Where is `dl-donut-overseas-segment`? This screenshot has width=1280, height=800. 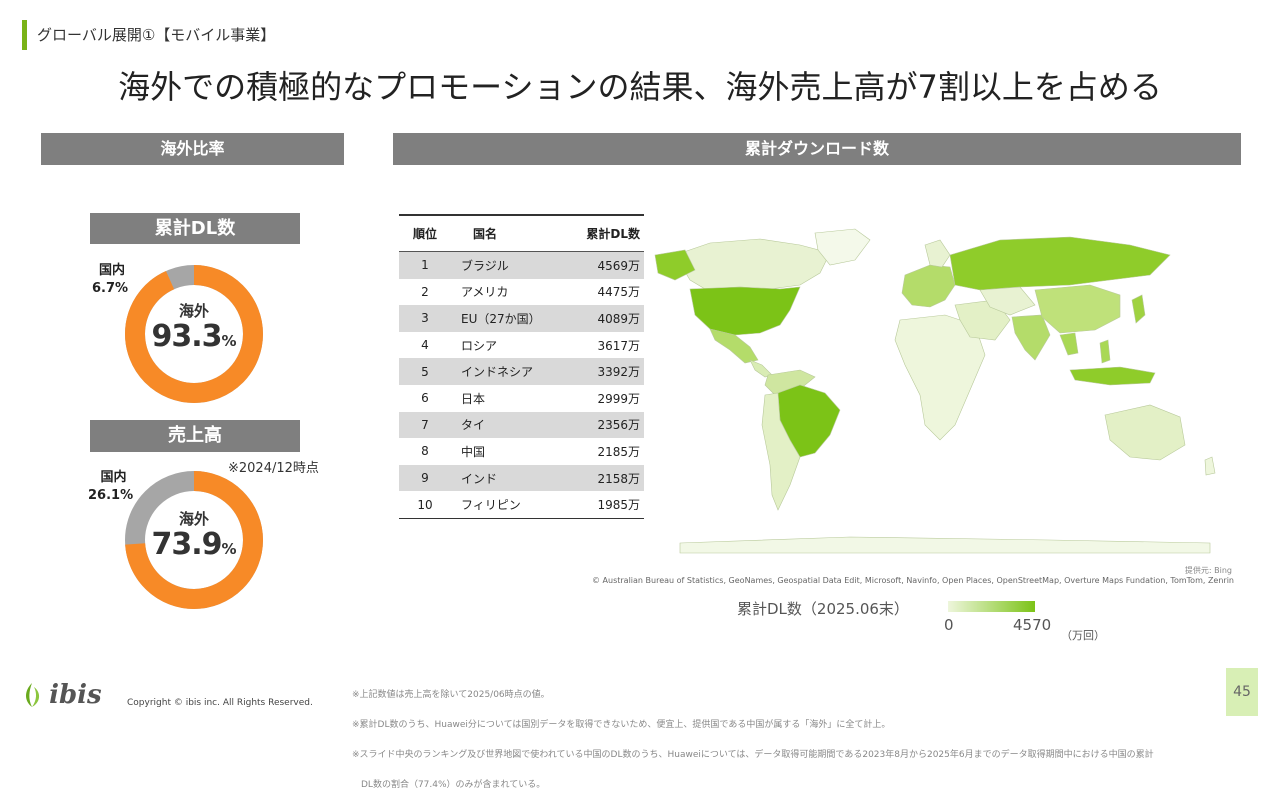 dl-donut-overseas-segment is located at coordinates (194, 334).